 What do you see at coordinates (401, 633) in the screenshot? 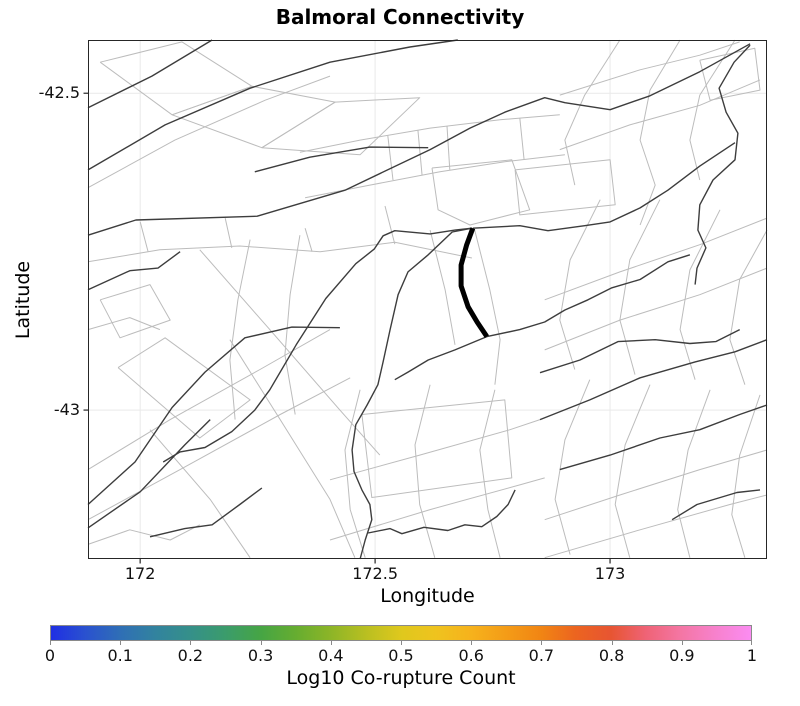
I see `colorbar-gradient` at bounding box center [401, 633].